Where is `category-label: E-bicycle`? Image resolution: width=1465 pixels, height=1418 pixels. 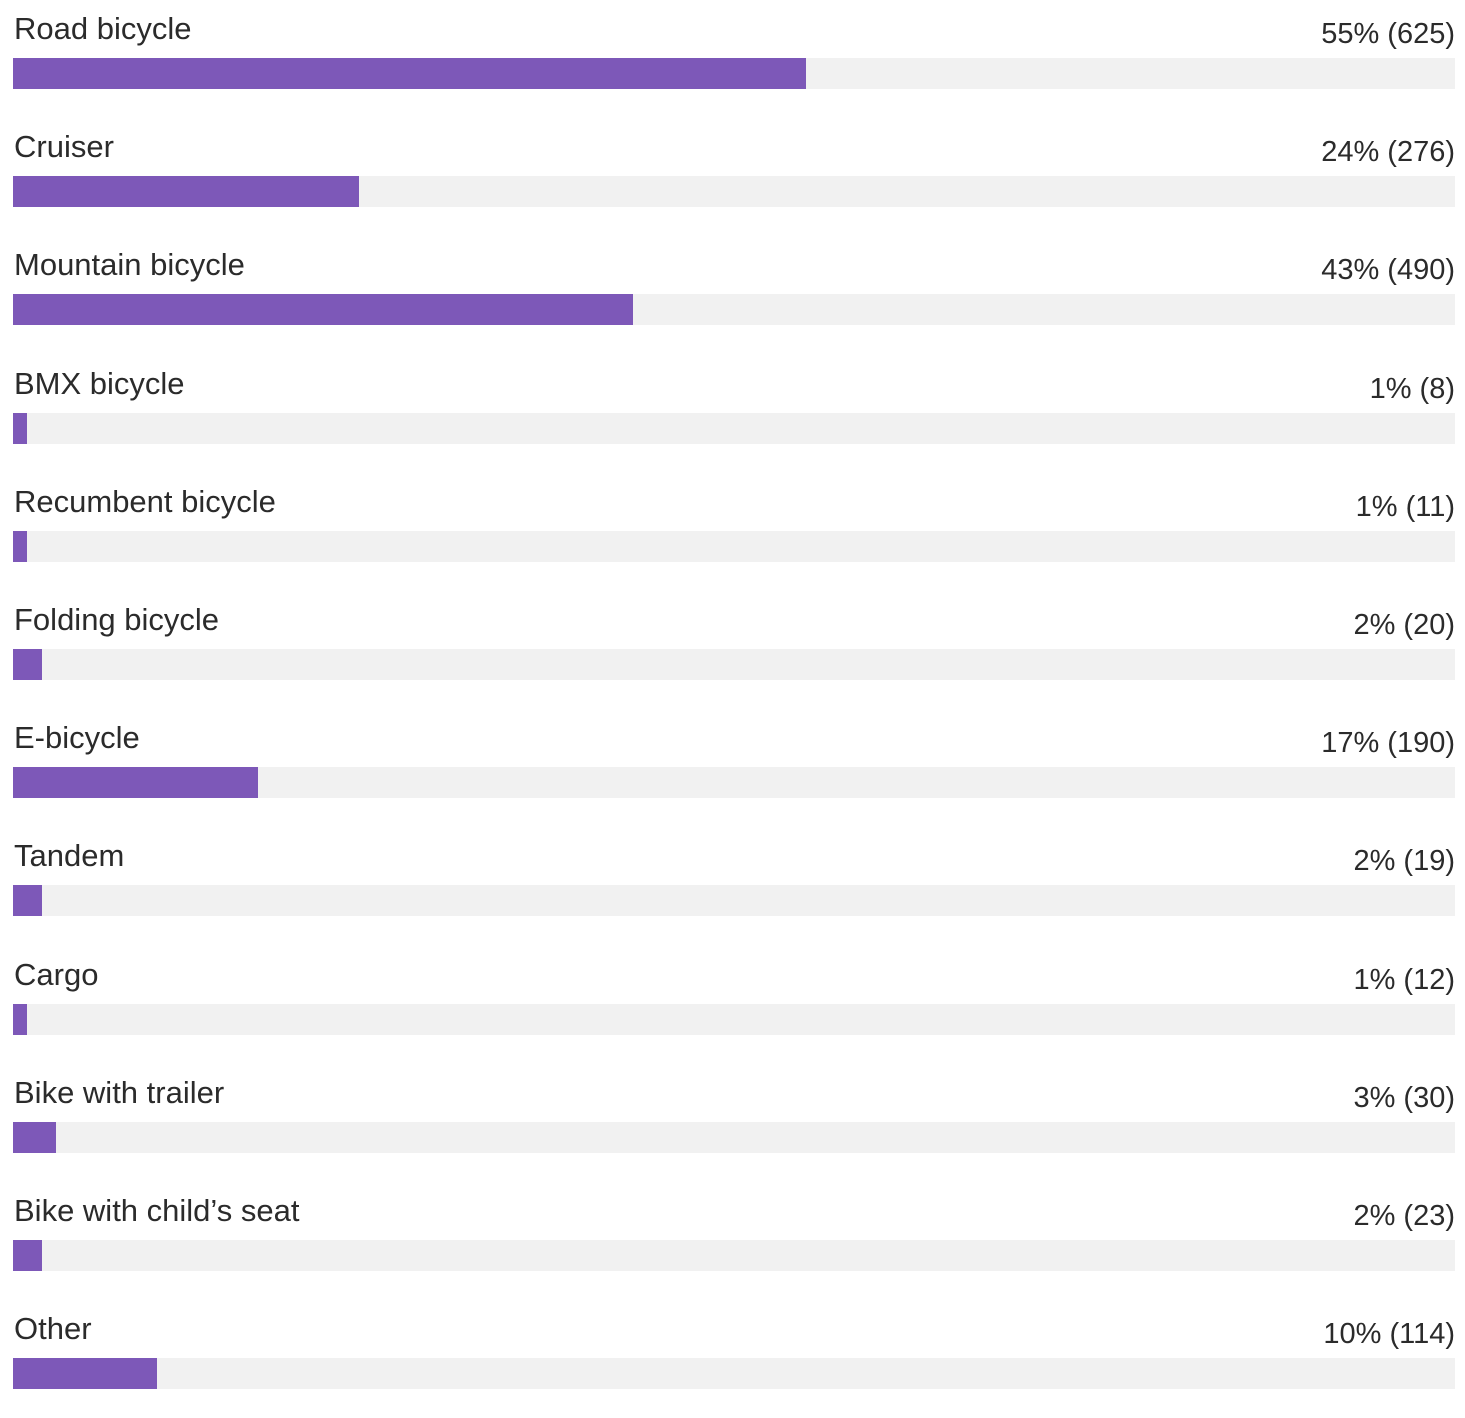
category-label: E-bicycle is located at coordinates (77, 738).